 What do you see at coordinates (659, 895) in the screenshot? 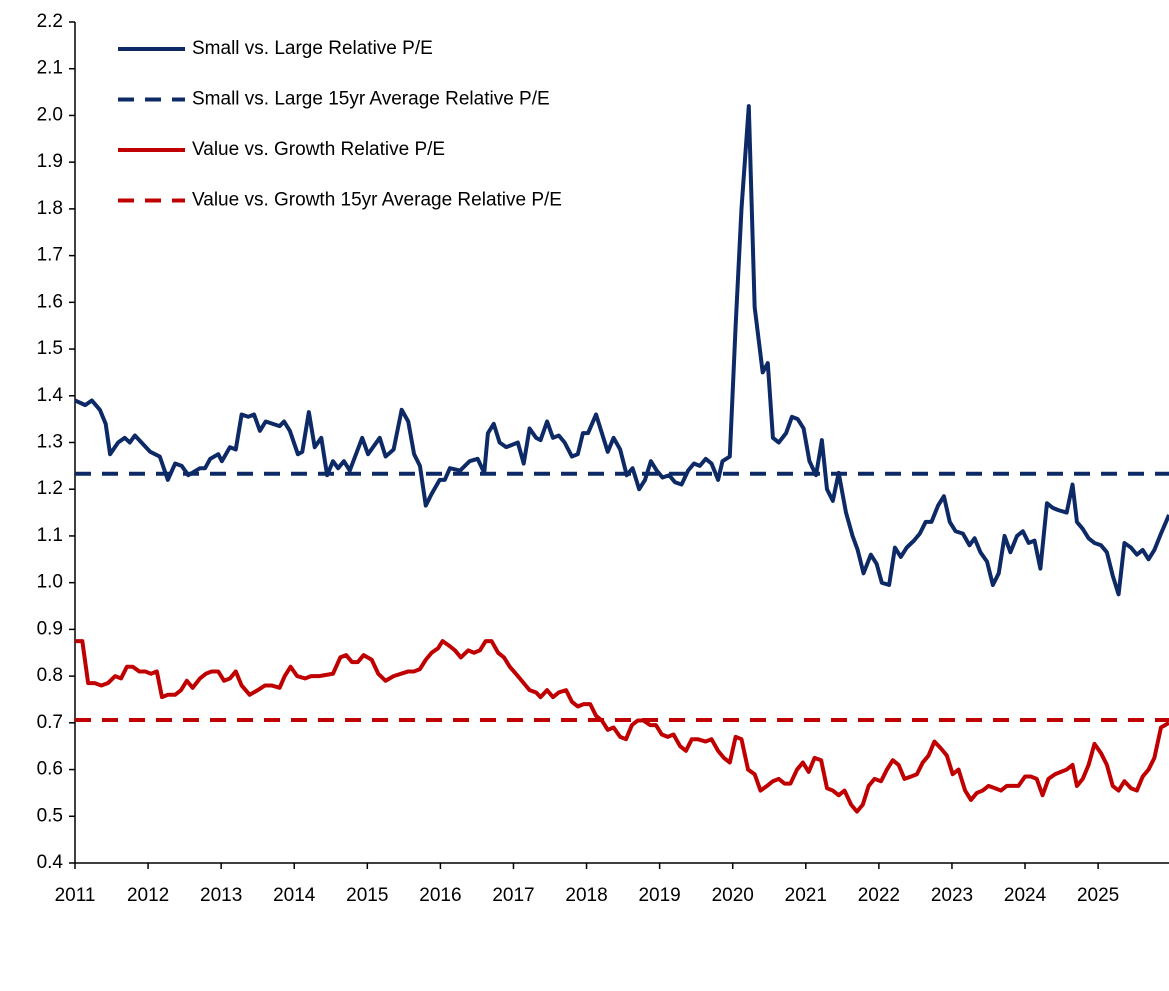
I see `x-tick-label: 2019` at bounding box center [659, 895].